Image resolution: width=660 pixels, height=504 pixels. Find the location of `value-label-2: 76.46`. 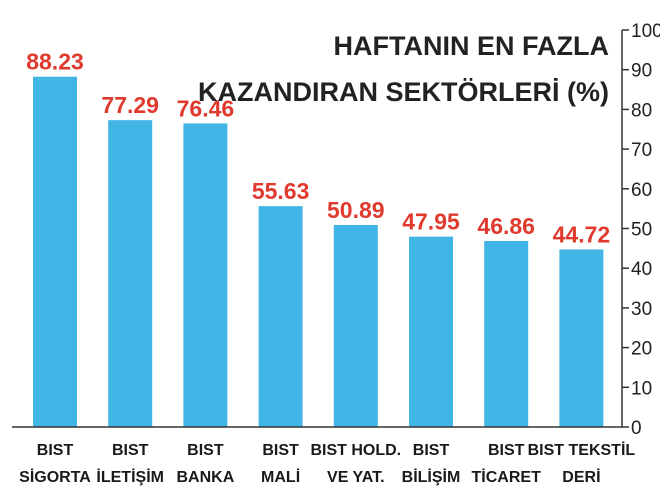

value-label-2: 76.46 is located at coordinates (206, 108).